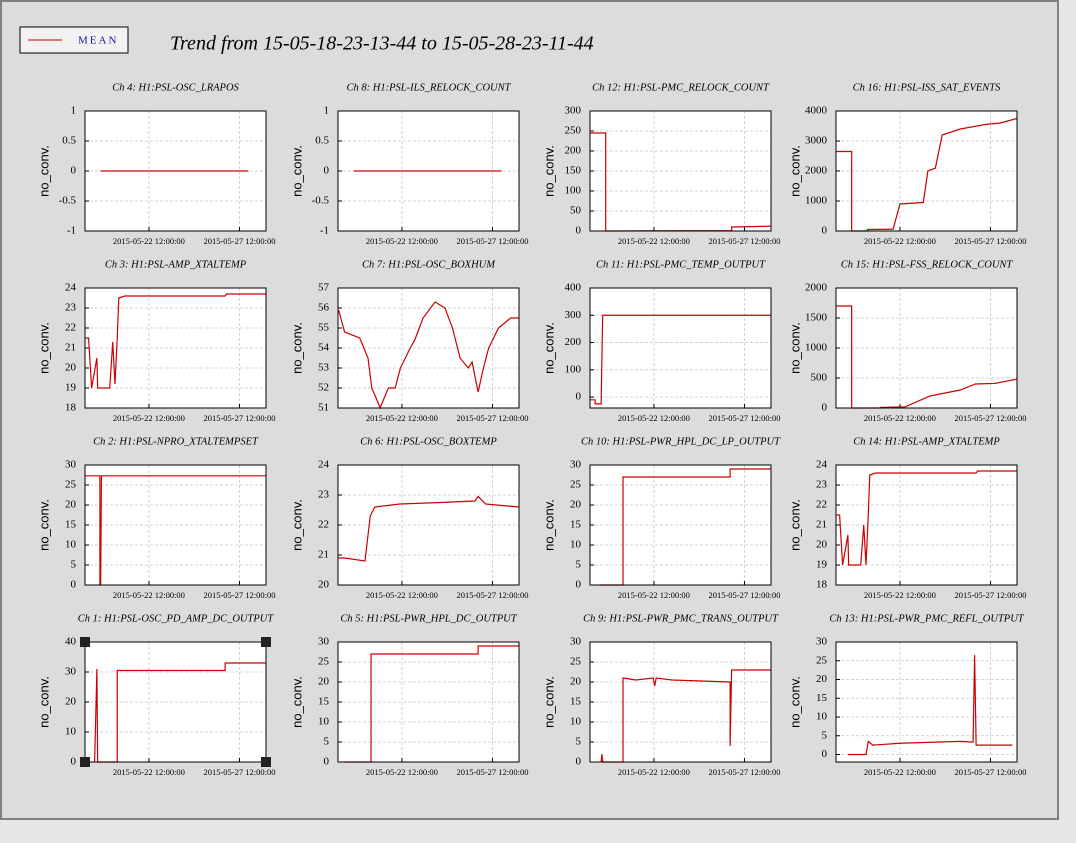 The height and width of the screenshot is (843, 1076). What do you see at coordinates (98, 41) in the screenshot?
I see `legend-label: MEAN` at bounding box center [98, 41].